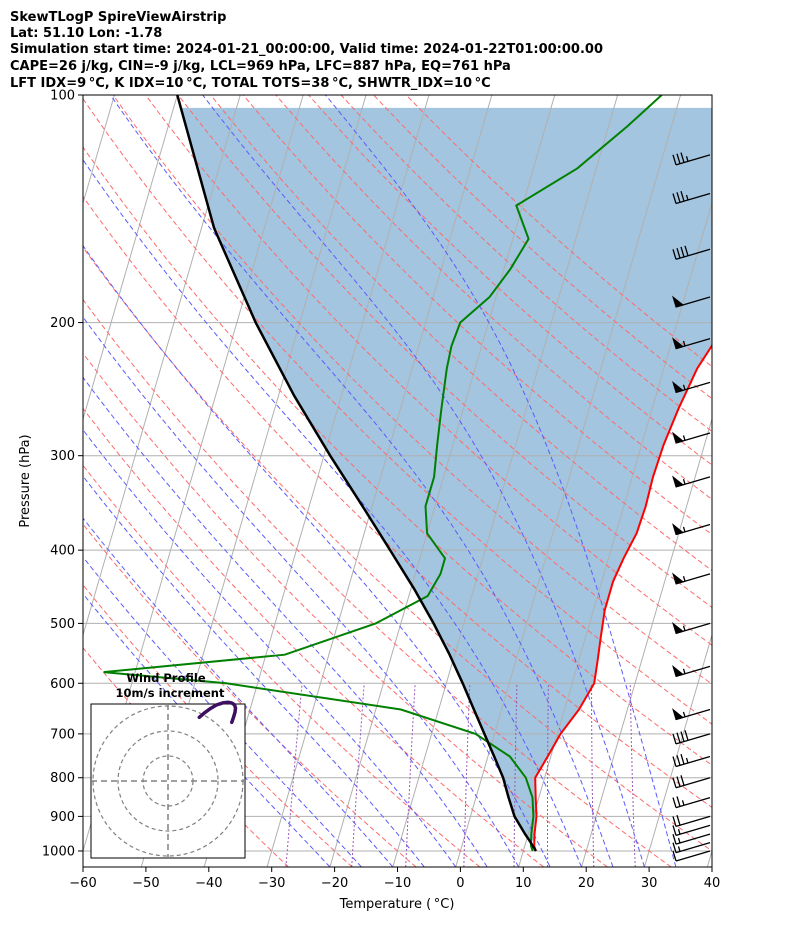 The width and height of the screenshot is (794, 937). What do you see at coordinates (62, 96) in the screenshot?
I see `y-tick-label: 100` at bounding box center [62, 96].